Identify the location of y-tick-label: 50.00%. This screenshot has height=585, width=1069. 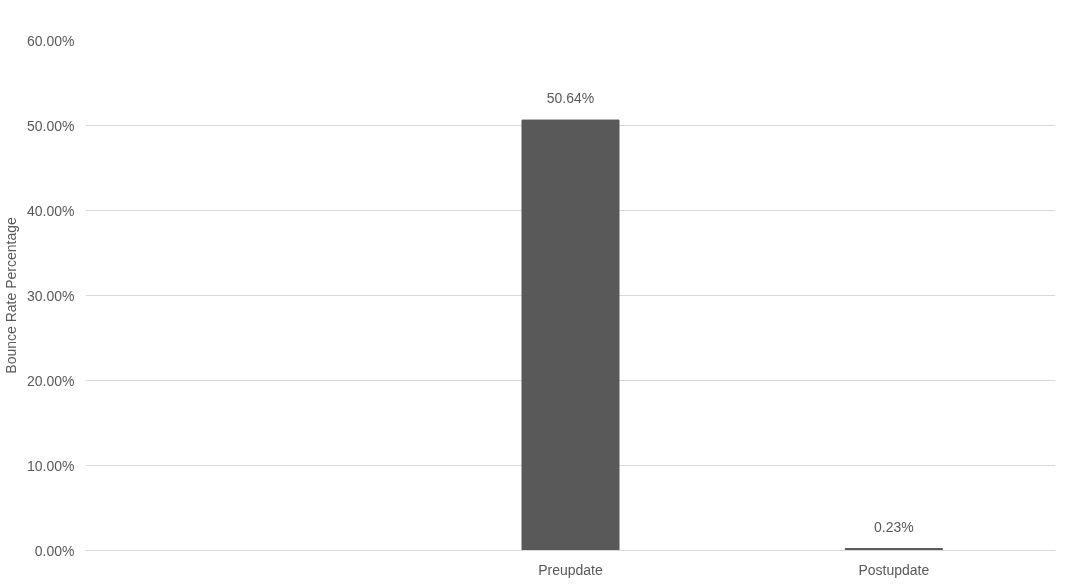
(51, 125).